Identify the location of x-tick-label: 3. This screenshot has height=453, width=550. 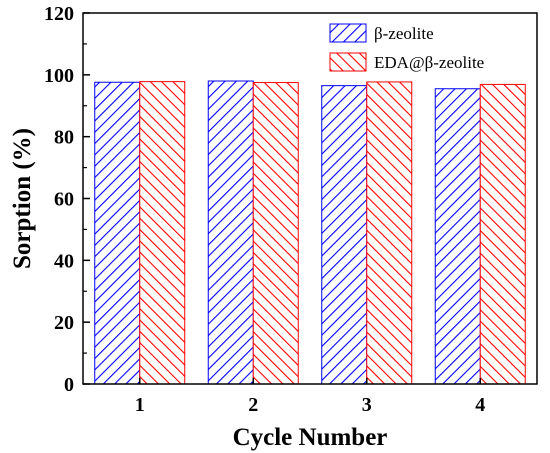
(367, 405).